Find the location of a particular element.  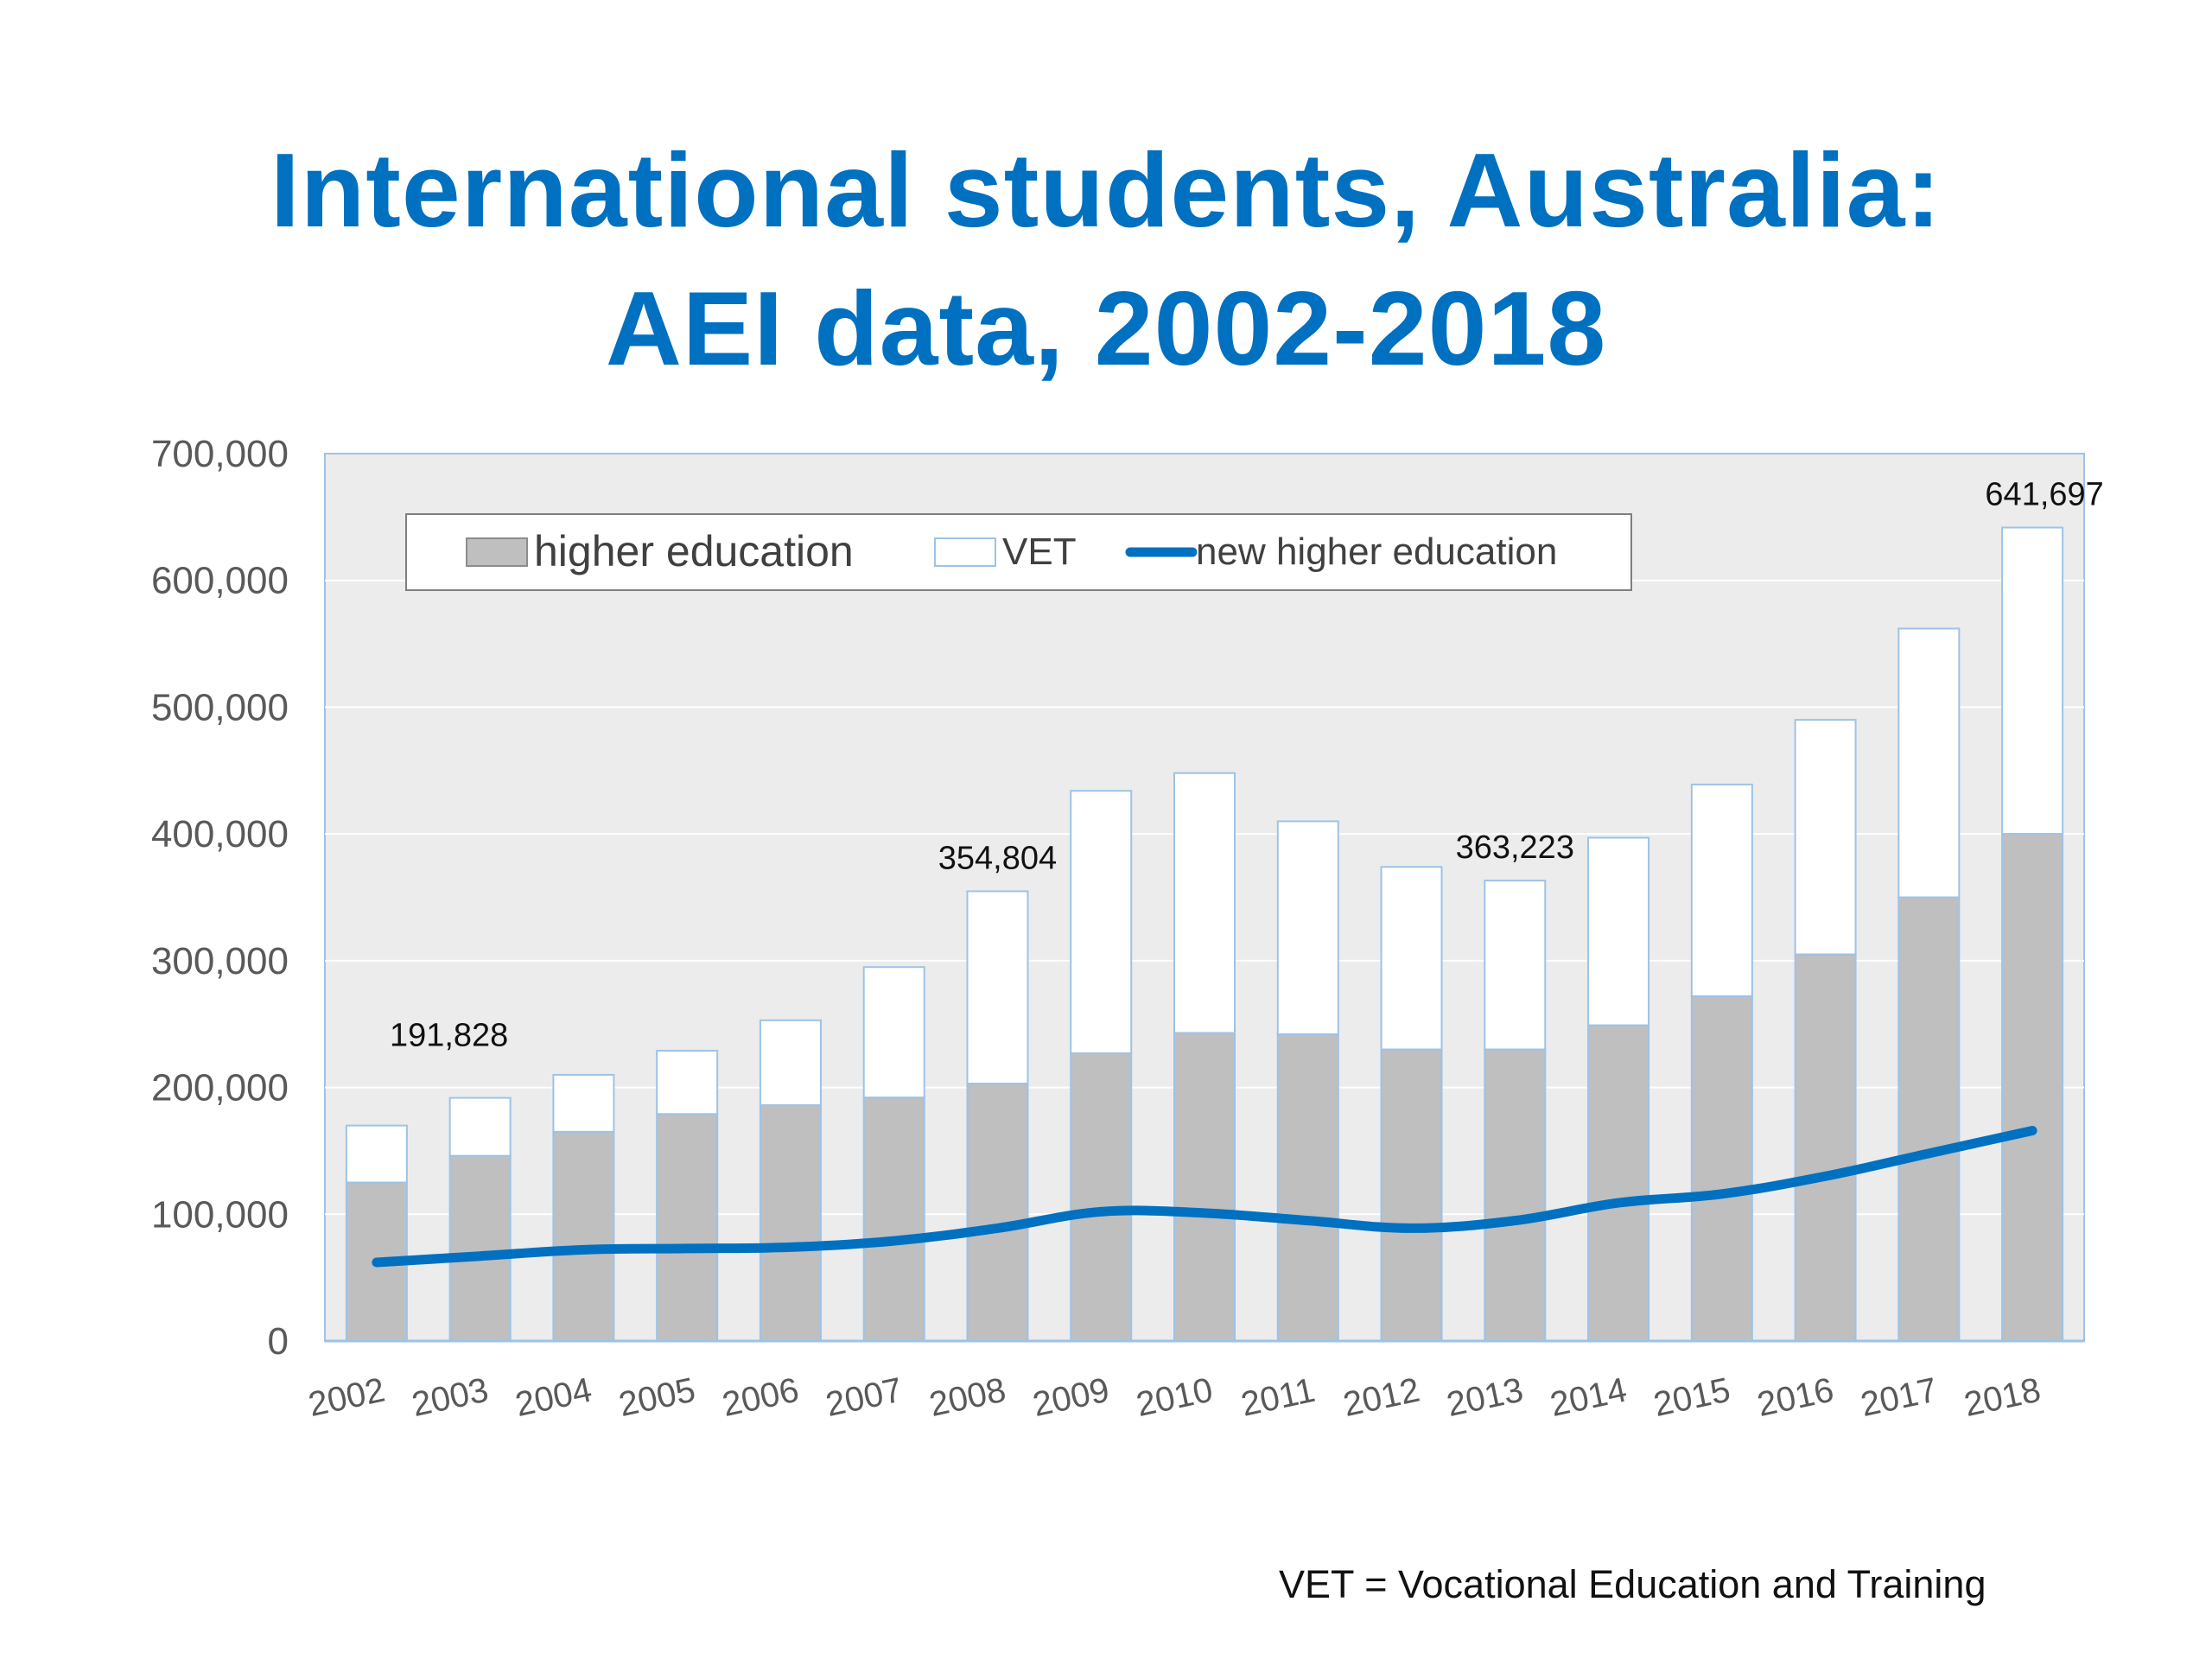

x-tick-label: 2007 is located at coordinates (864, 1398).